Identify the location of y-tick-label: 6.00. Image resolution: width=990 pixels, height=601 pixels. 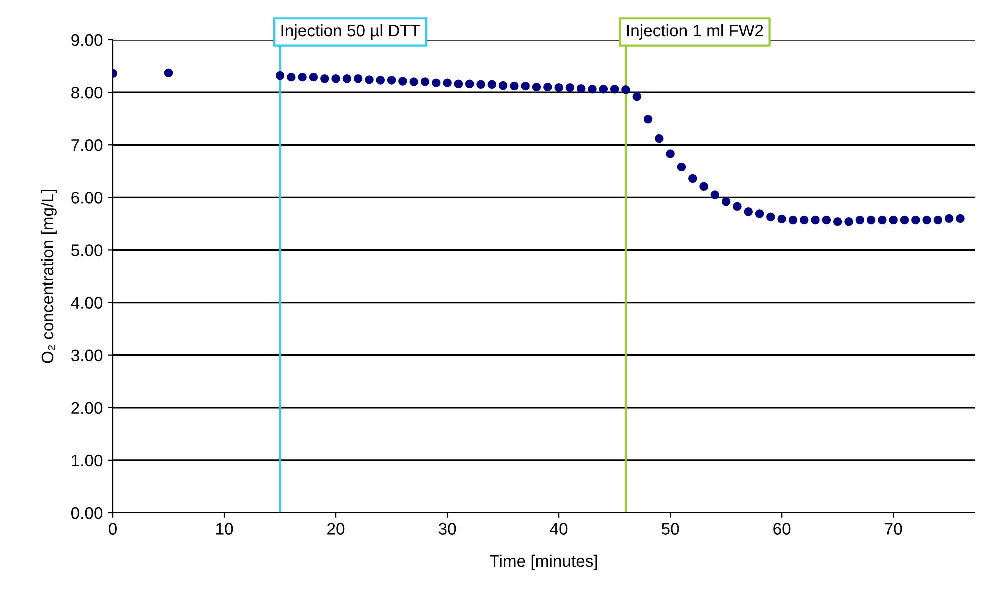
(87, 198).